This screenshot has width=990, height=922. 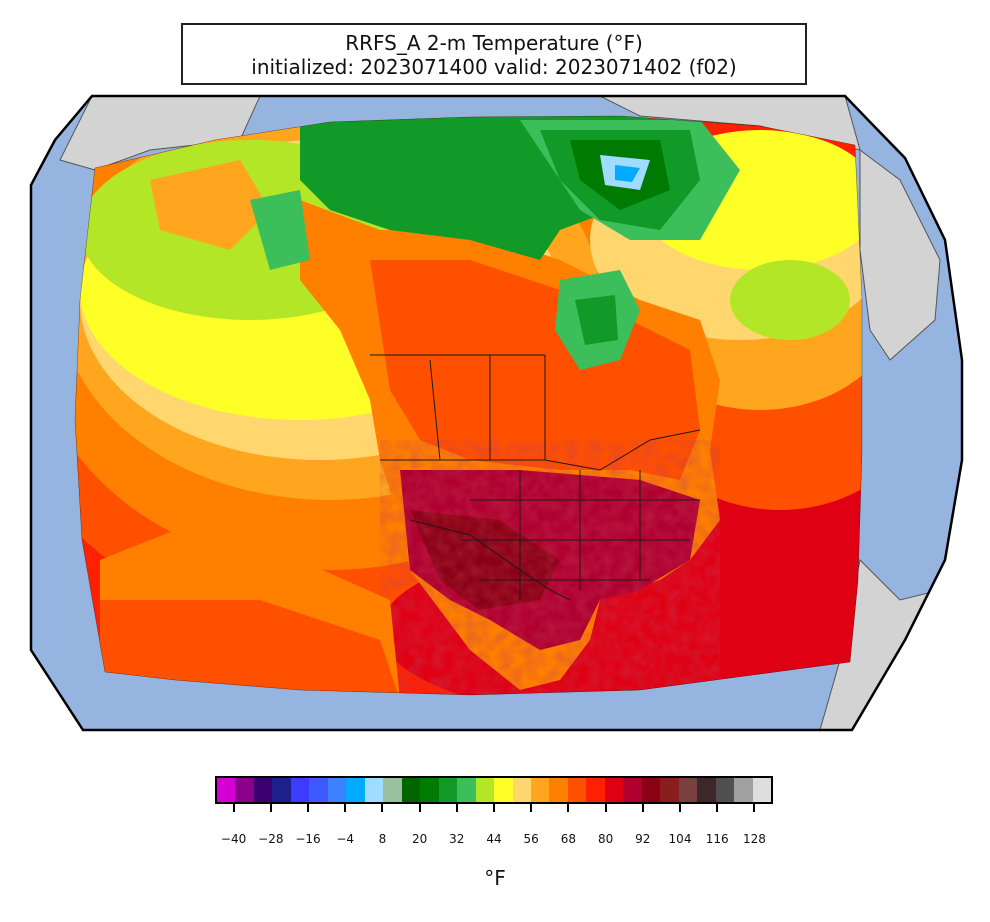 What do you see at coordinates (900, 255) in the screenshot?
I see `greenland-east-land` at bounding box center [900, 255].